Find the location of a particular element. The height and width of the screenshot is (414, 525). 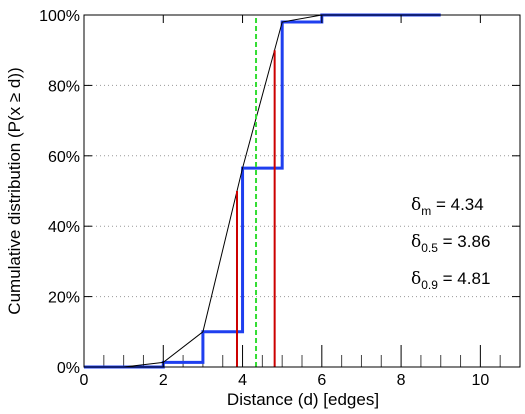

stat-annotation-1: δ0.5 = 3.86 is located at coordinates (450, 243).